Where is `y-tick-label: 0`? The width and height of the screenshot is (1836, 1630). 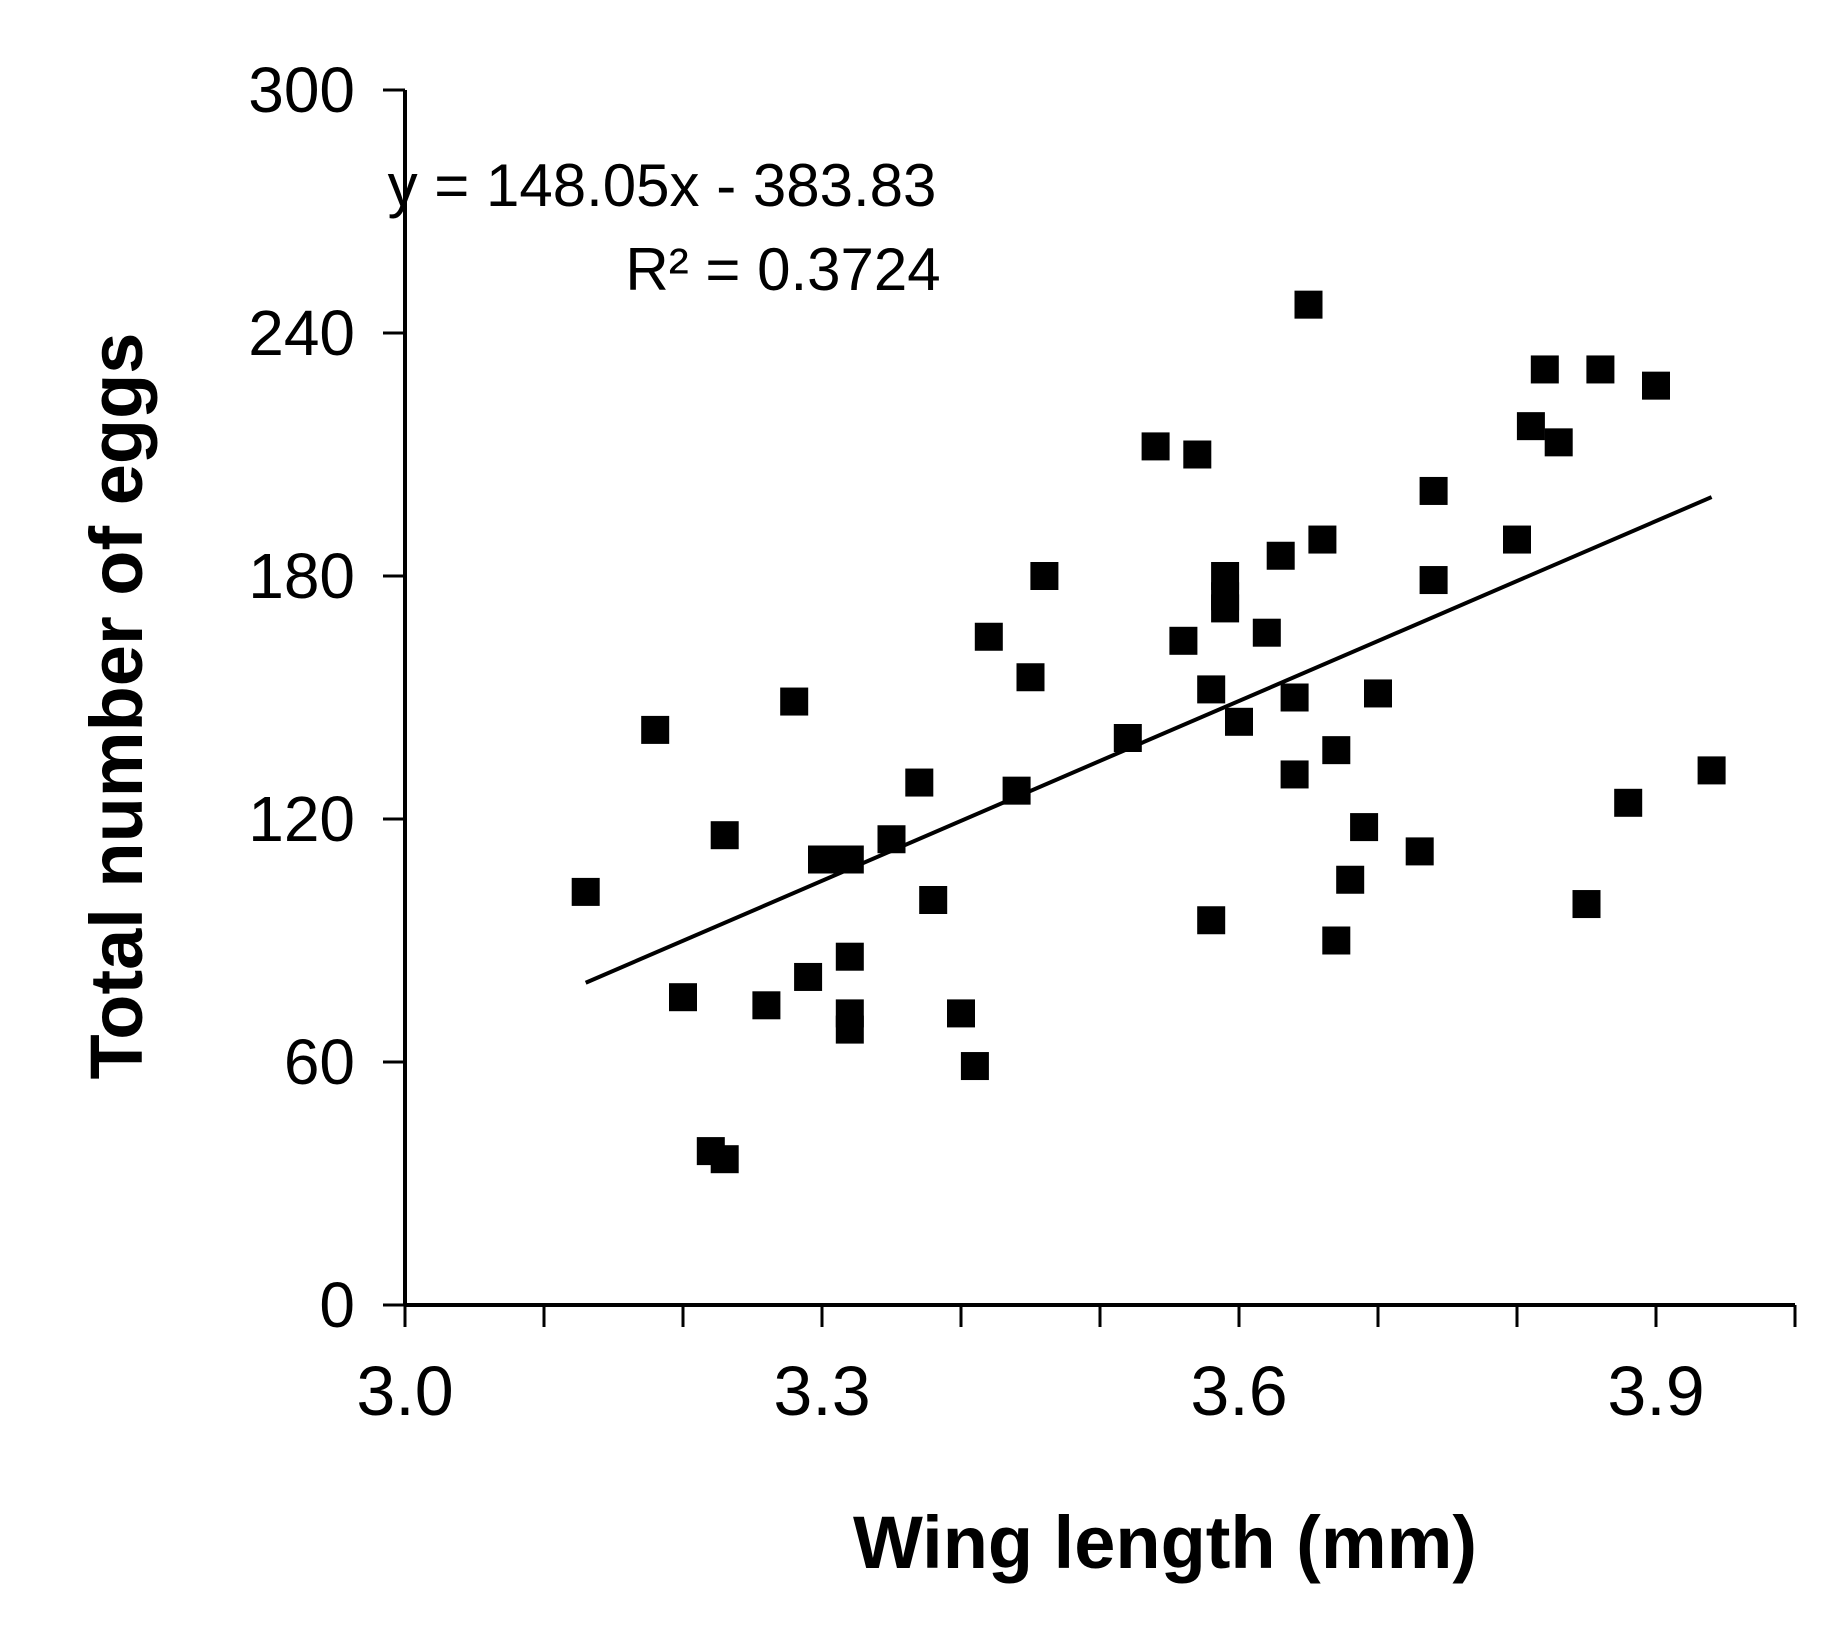
y-tick-label: 0 is located at coordinates (337, 1305).